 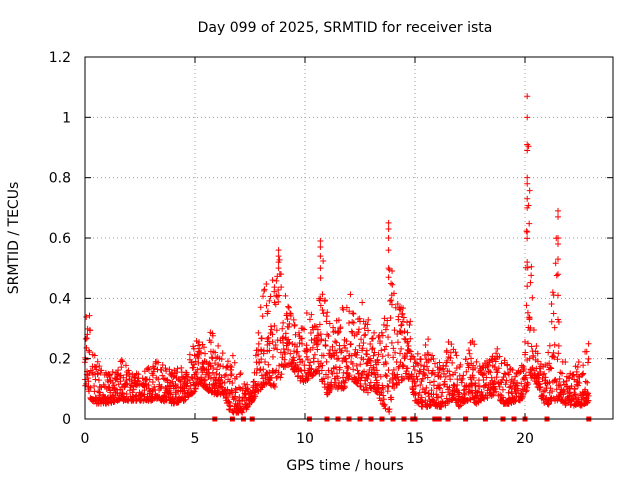 What do you see at coordinates (85, 439) in the screenshot?
I see `x-tick-label: 0` at bounding box center [85, 439].